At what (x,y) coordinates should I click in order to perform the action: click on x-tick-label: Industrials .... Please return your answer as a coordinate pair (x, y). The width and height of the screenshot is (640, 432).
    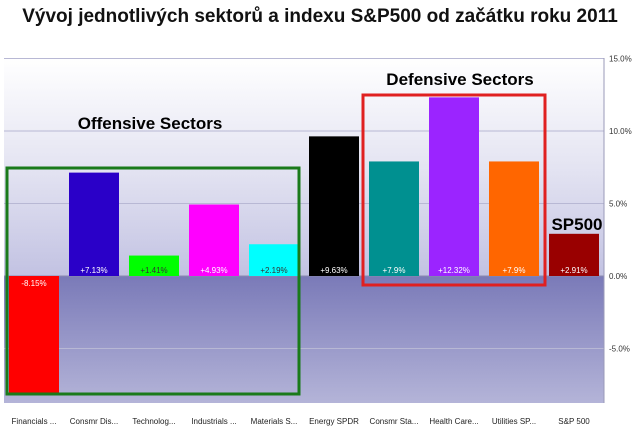
    Looking at the image, I should click on (213, 421).